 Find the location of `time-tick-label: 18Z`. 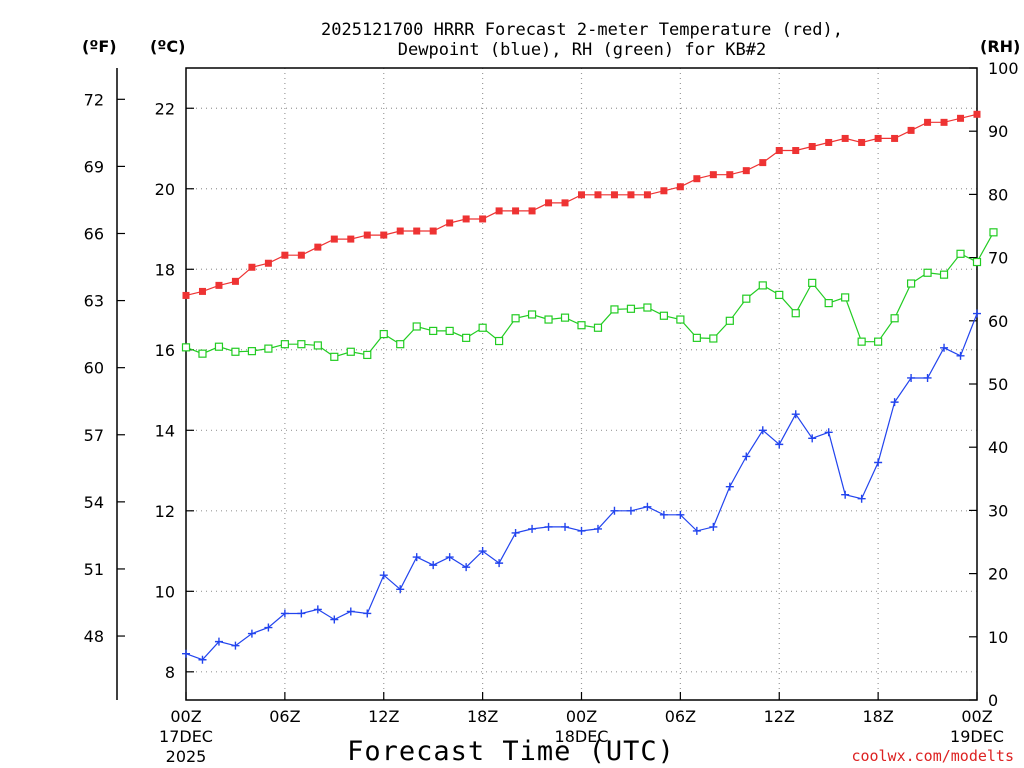

time-tick-label: 18Z is located at coordinates (877, 716).